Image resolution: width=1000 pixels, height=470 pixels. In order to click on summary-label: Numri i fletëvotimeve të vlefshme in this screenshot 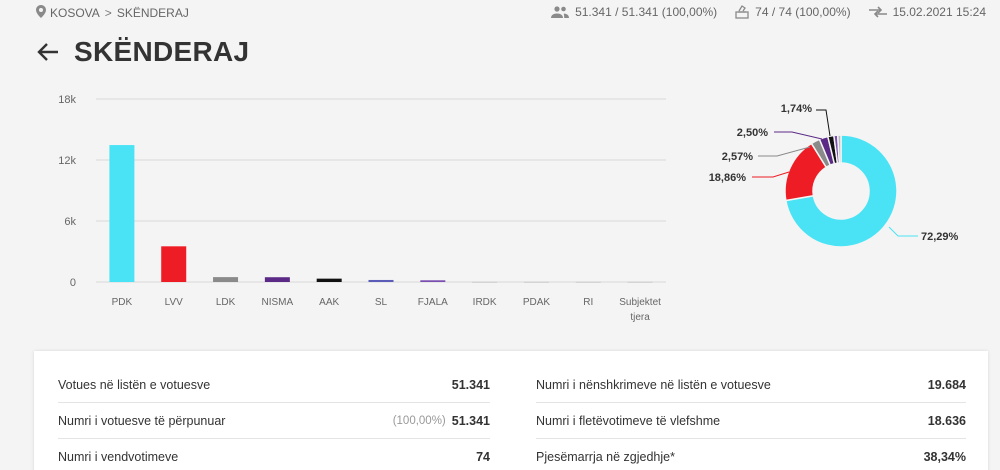, I will do `click(628, 420)`.